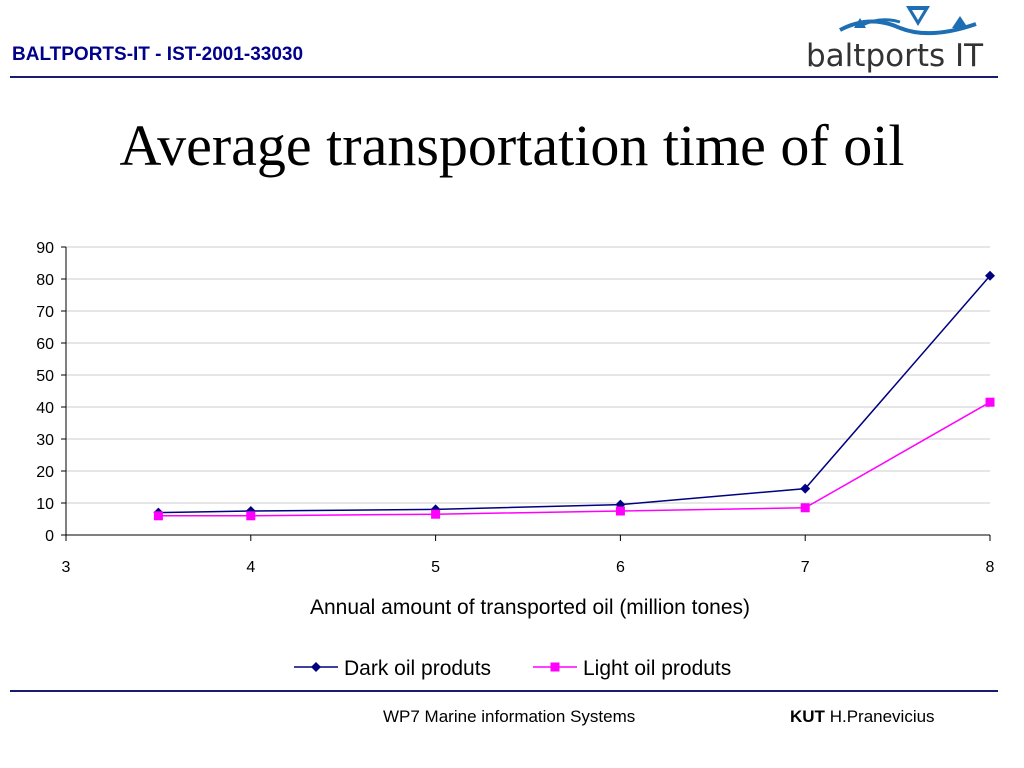 The width and height of the screenshot is (1024, 768). Describe the element at coordinates (620, 567) in the screenshot. I see `x-tick-label: 6` at that location.